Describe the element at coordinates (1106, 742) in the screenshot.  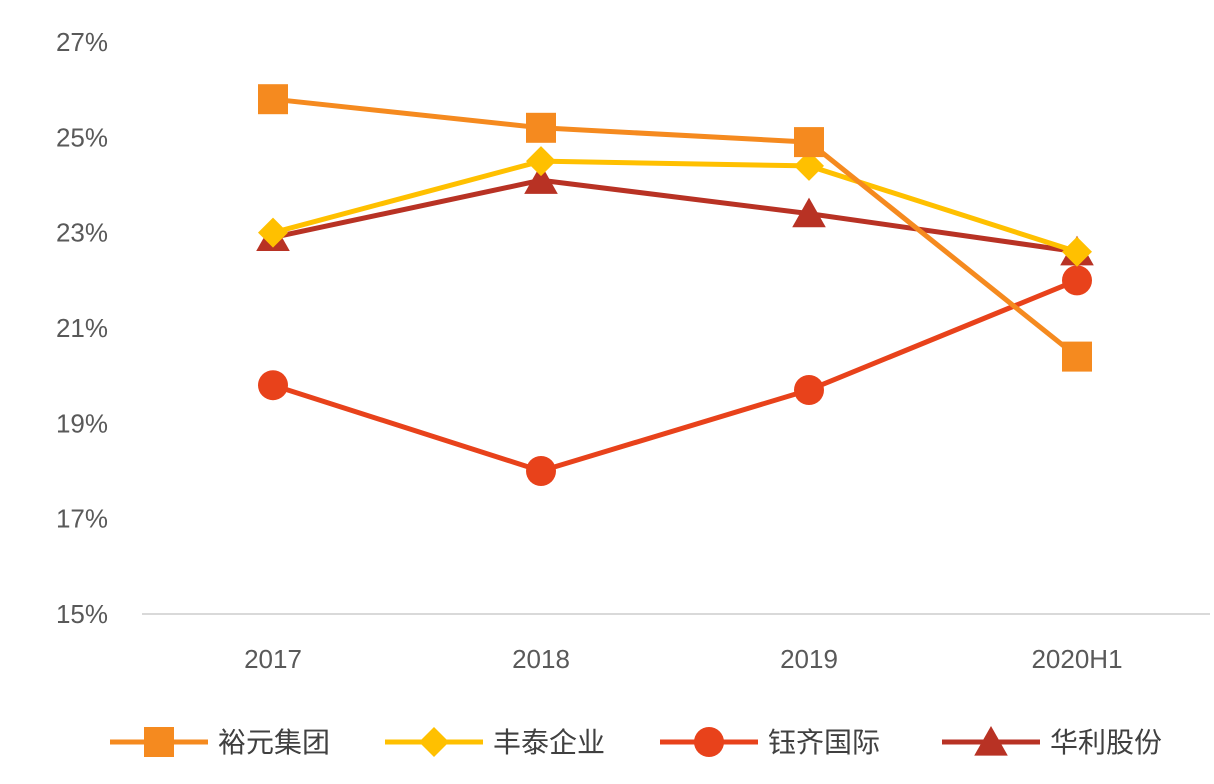
I see `legend-label: 华利股份` at that location.